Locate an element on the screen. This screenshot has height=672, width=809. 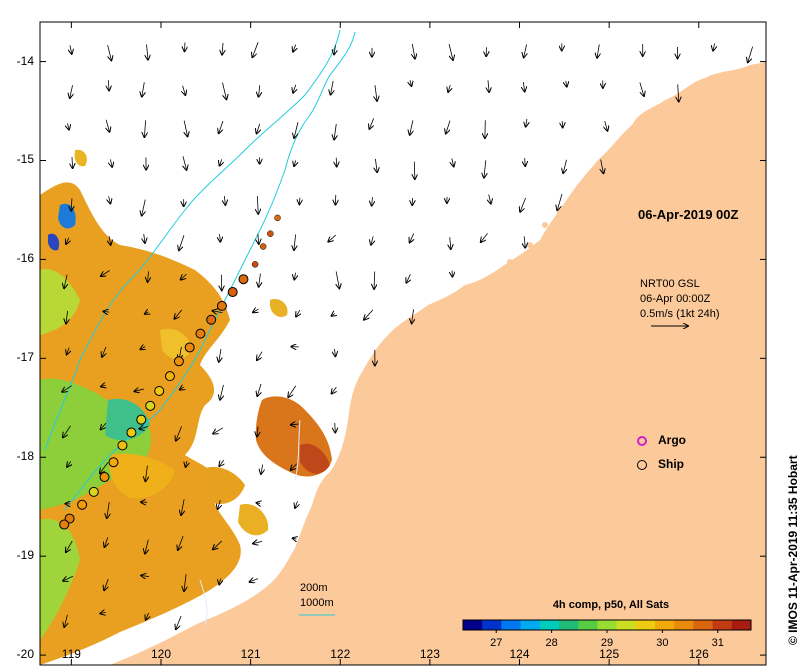
x-tick-label: 122 is located at coordinates (340, 654).